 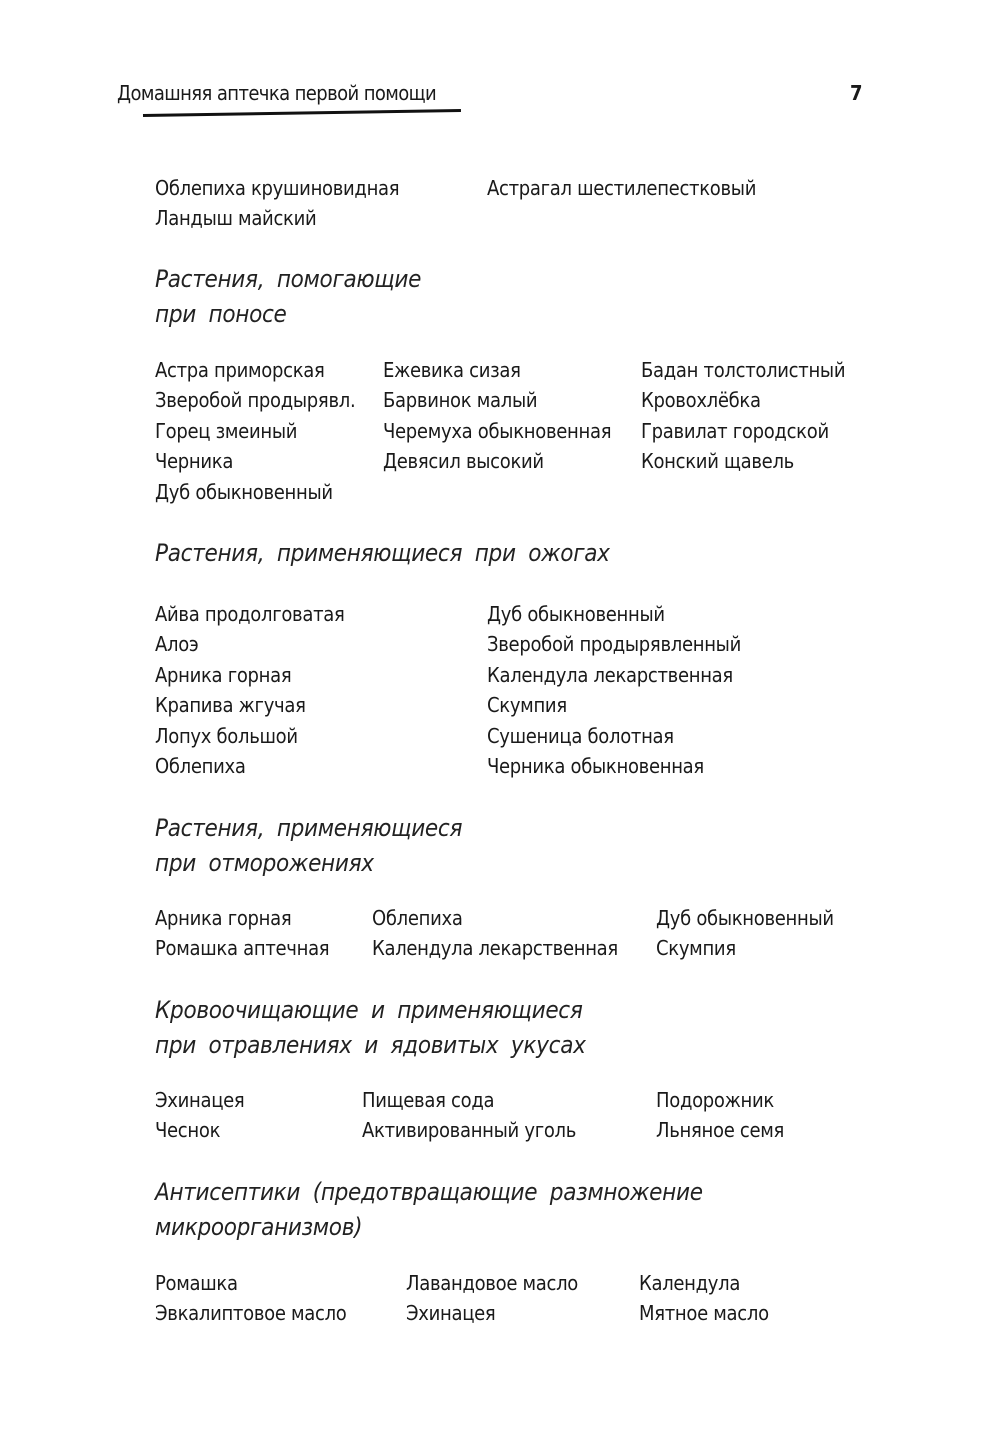 I want to click on list-item: Ромашка, so click(x=196, y=1283).